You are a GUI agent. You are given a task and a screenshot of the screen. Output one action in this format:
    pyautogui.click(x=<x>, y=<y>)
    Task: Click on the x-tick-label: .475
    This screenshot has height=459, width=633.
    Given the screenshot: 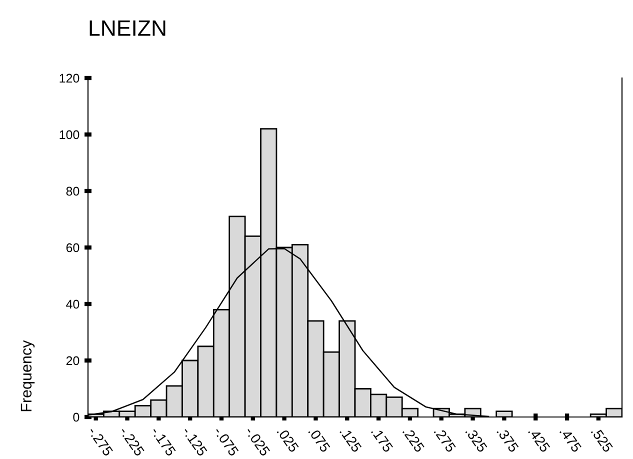 What is the action you would take?
    pyautogui.click(x=570, y=439)
    